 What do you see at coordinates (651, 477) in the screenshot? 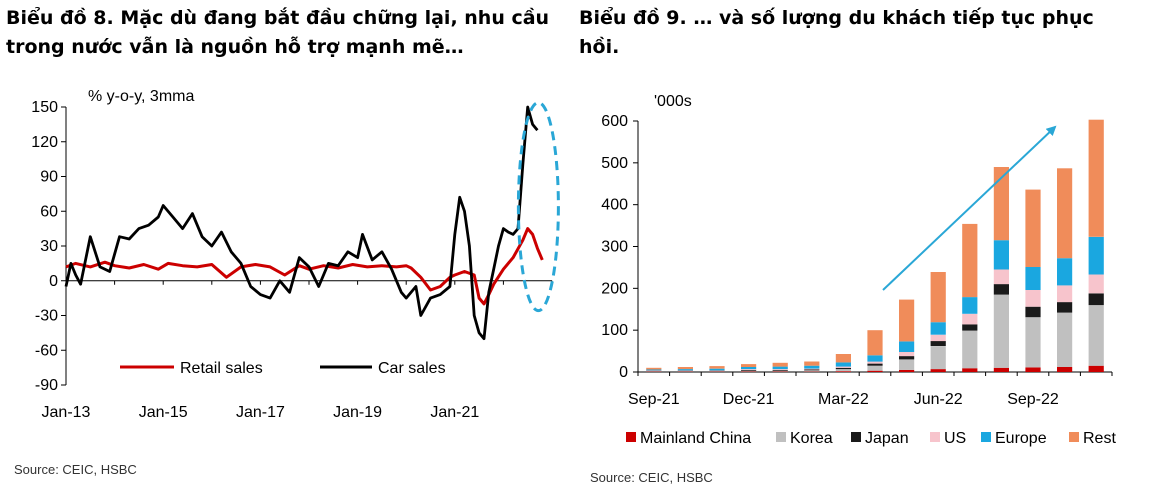
I see `chart-9-source: Source: CEIC, HSBC` at bounding box center [651, 477].